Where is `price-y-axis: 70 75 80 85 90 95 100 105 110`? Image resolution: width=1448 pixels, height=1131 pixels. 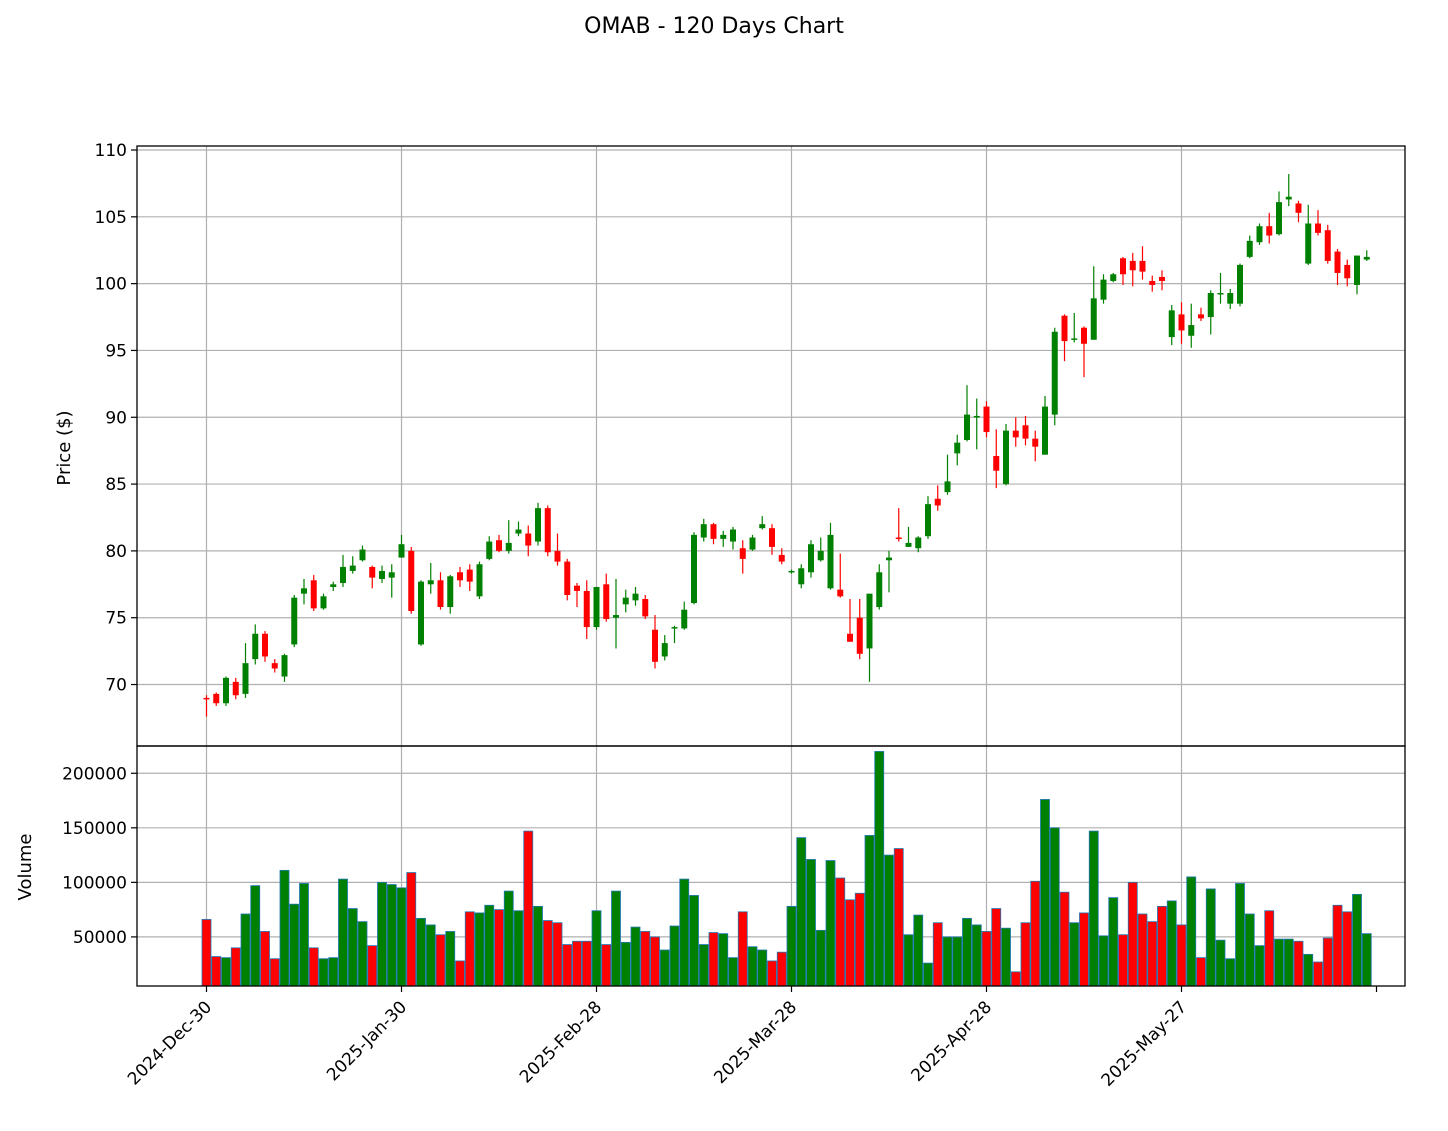
price-y-axis: 70 75 80 85 90 95 100 105 110 is located at coordinates (116, 418).